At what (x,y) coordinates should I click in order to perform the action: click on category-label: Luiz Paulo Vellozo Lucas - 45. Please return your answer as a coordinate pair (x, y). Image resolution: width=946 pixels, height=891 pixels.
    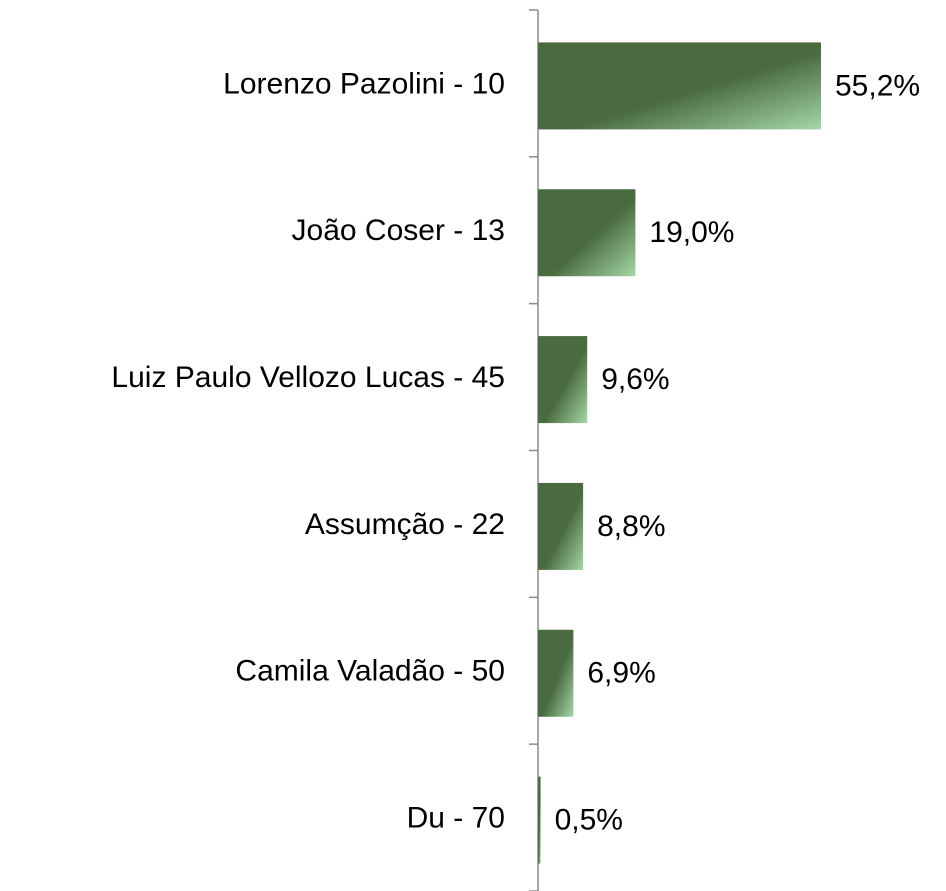
    Looking at the image, I should click on (308, 377).